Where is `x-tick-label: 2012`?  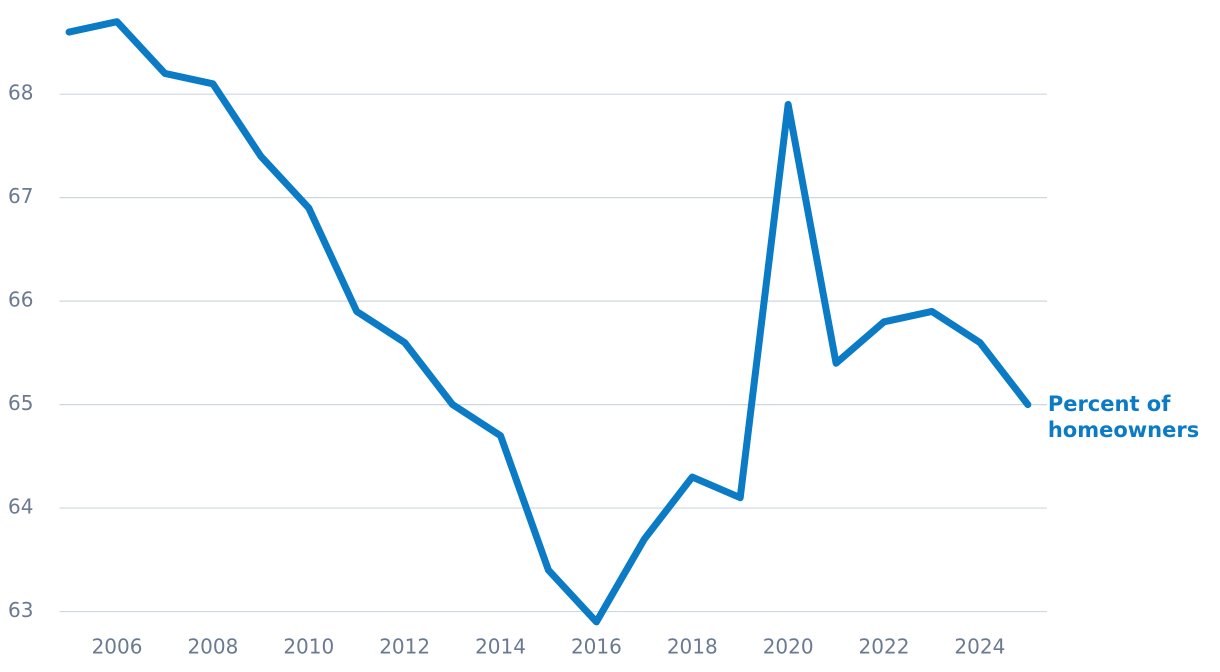 x-tick-label: 2012 is located at coordinates (404, 647).